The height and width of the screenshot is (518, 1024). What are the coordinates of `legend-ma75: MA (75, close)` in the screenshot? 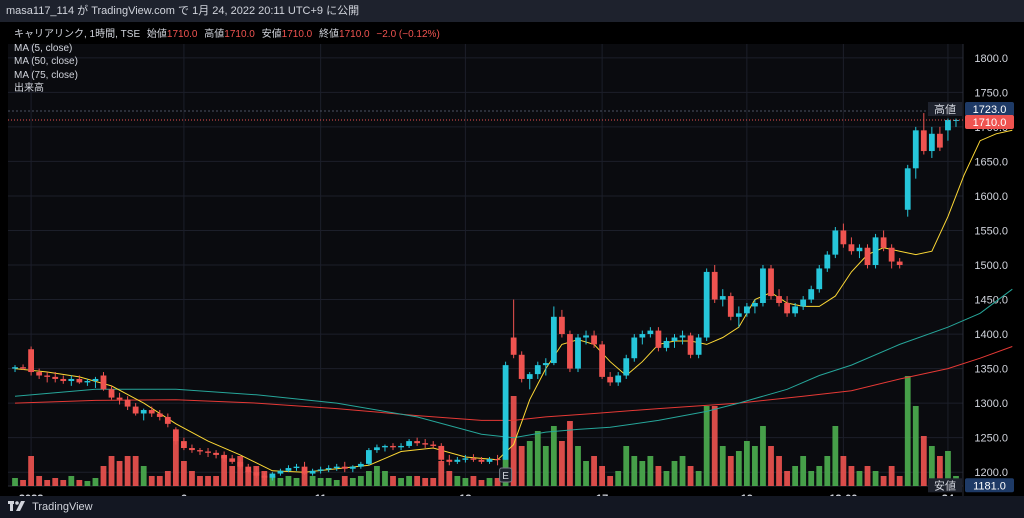 It's located at (46, 75).